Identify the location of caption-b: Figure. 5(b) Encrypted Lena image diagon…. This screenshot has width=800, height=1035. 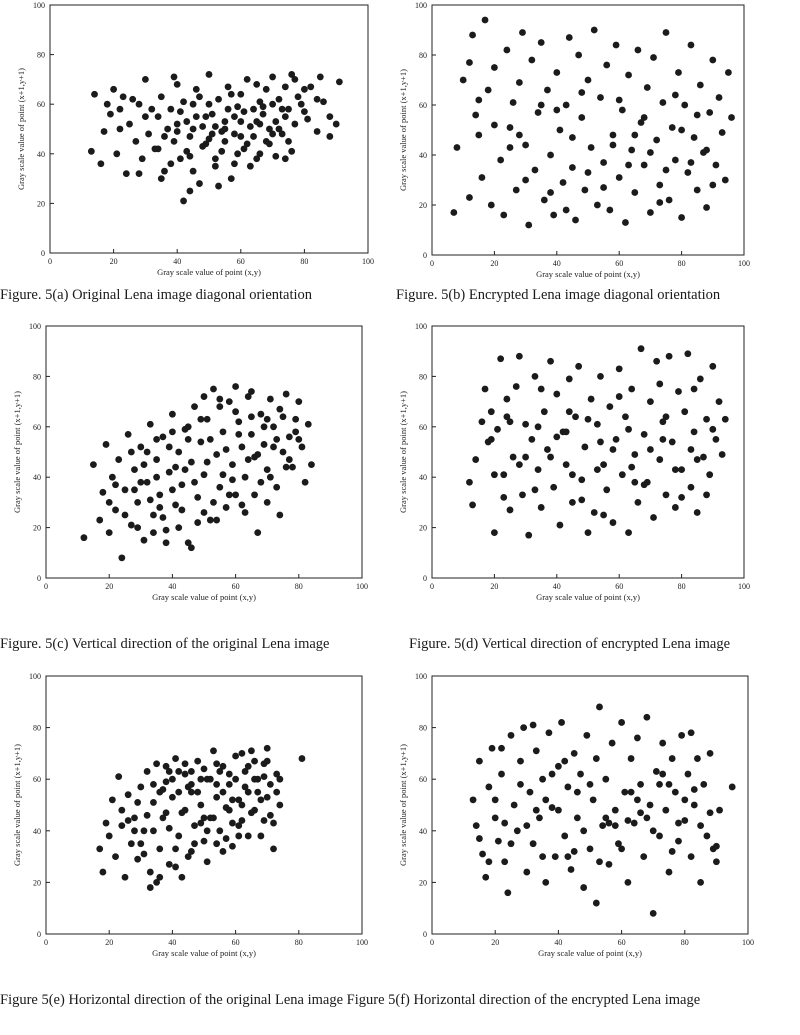
(558, 295).